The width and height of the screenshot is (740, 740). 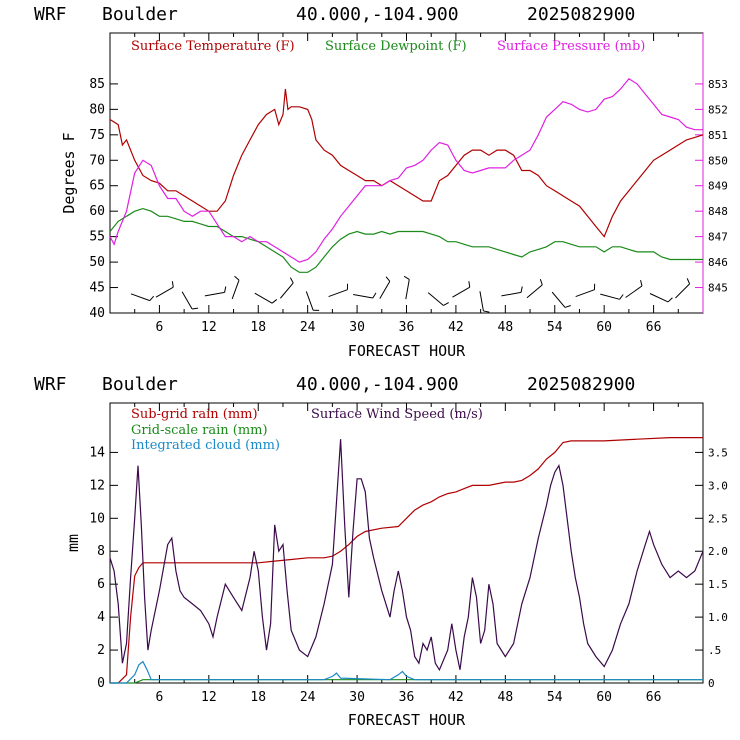 I want to click on y-tick-label: 14, so click(x=97, y=452).